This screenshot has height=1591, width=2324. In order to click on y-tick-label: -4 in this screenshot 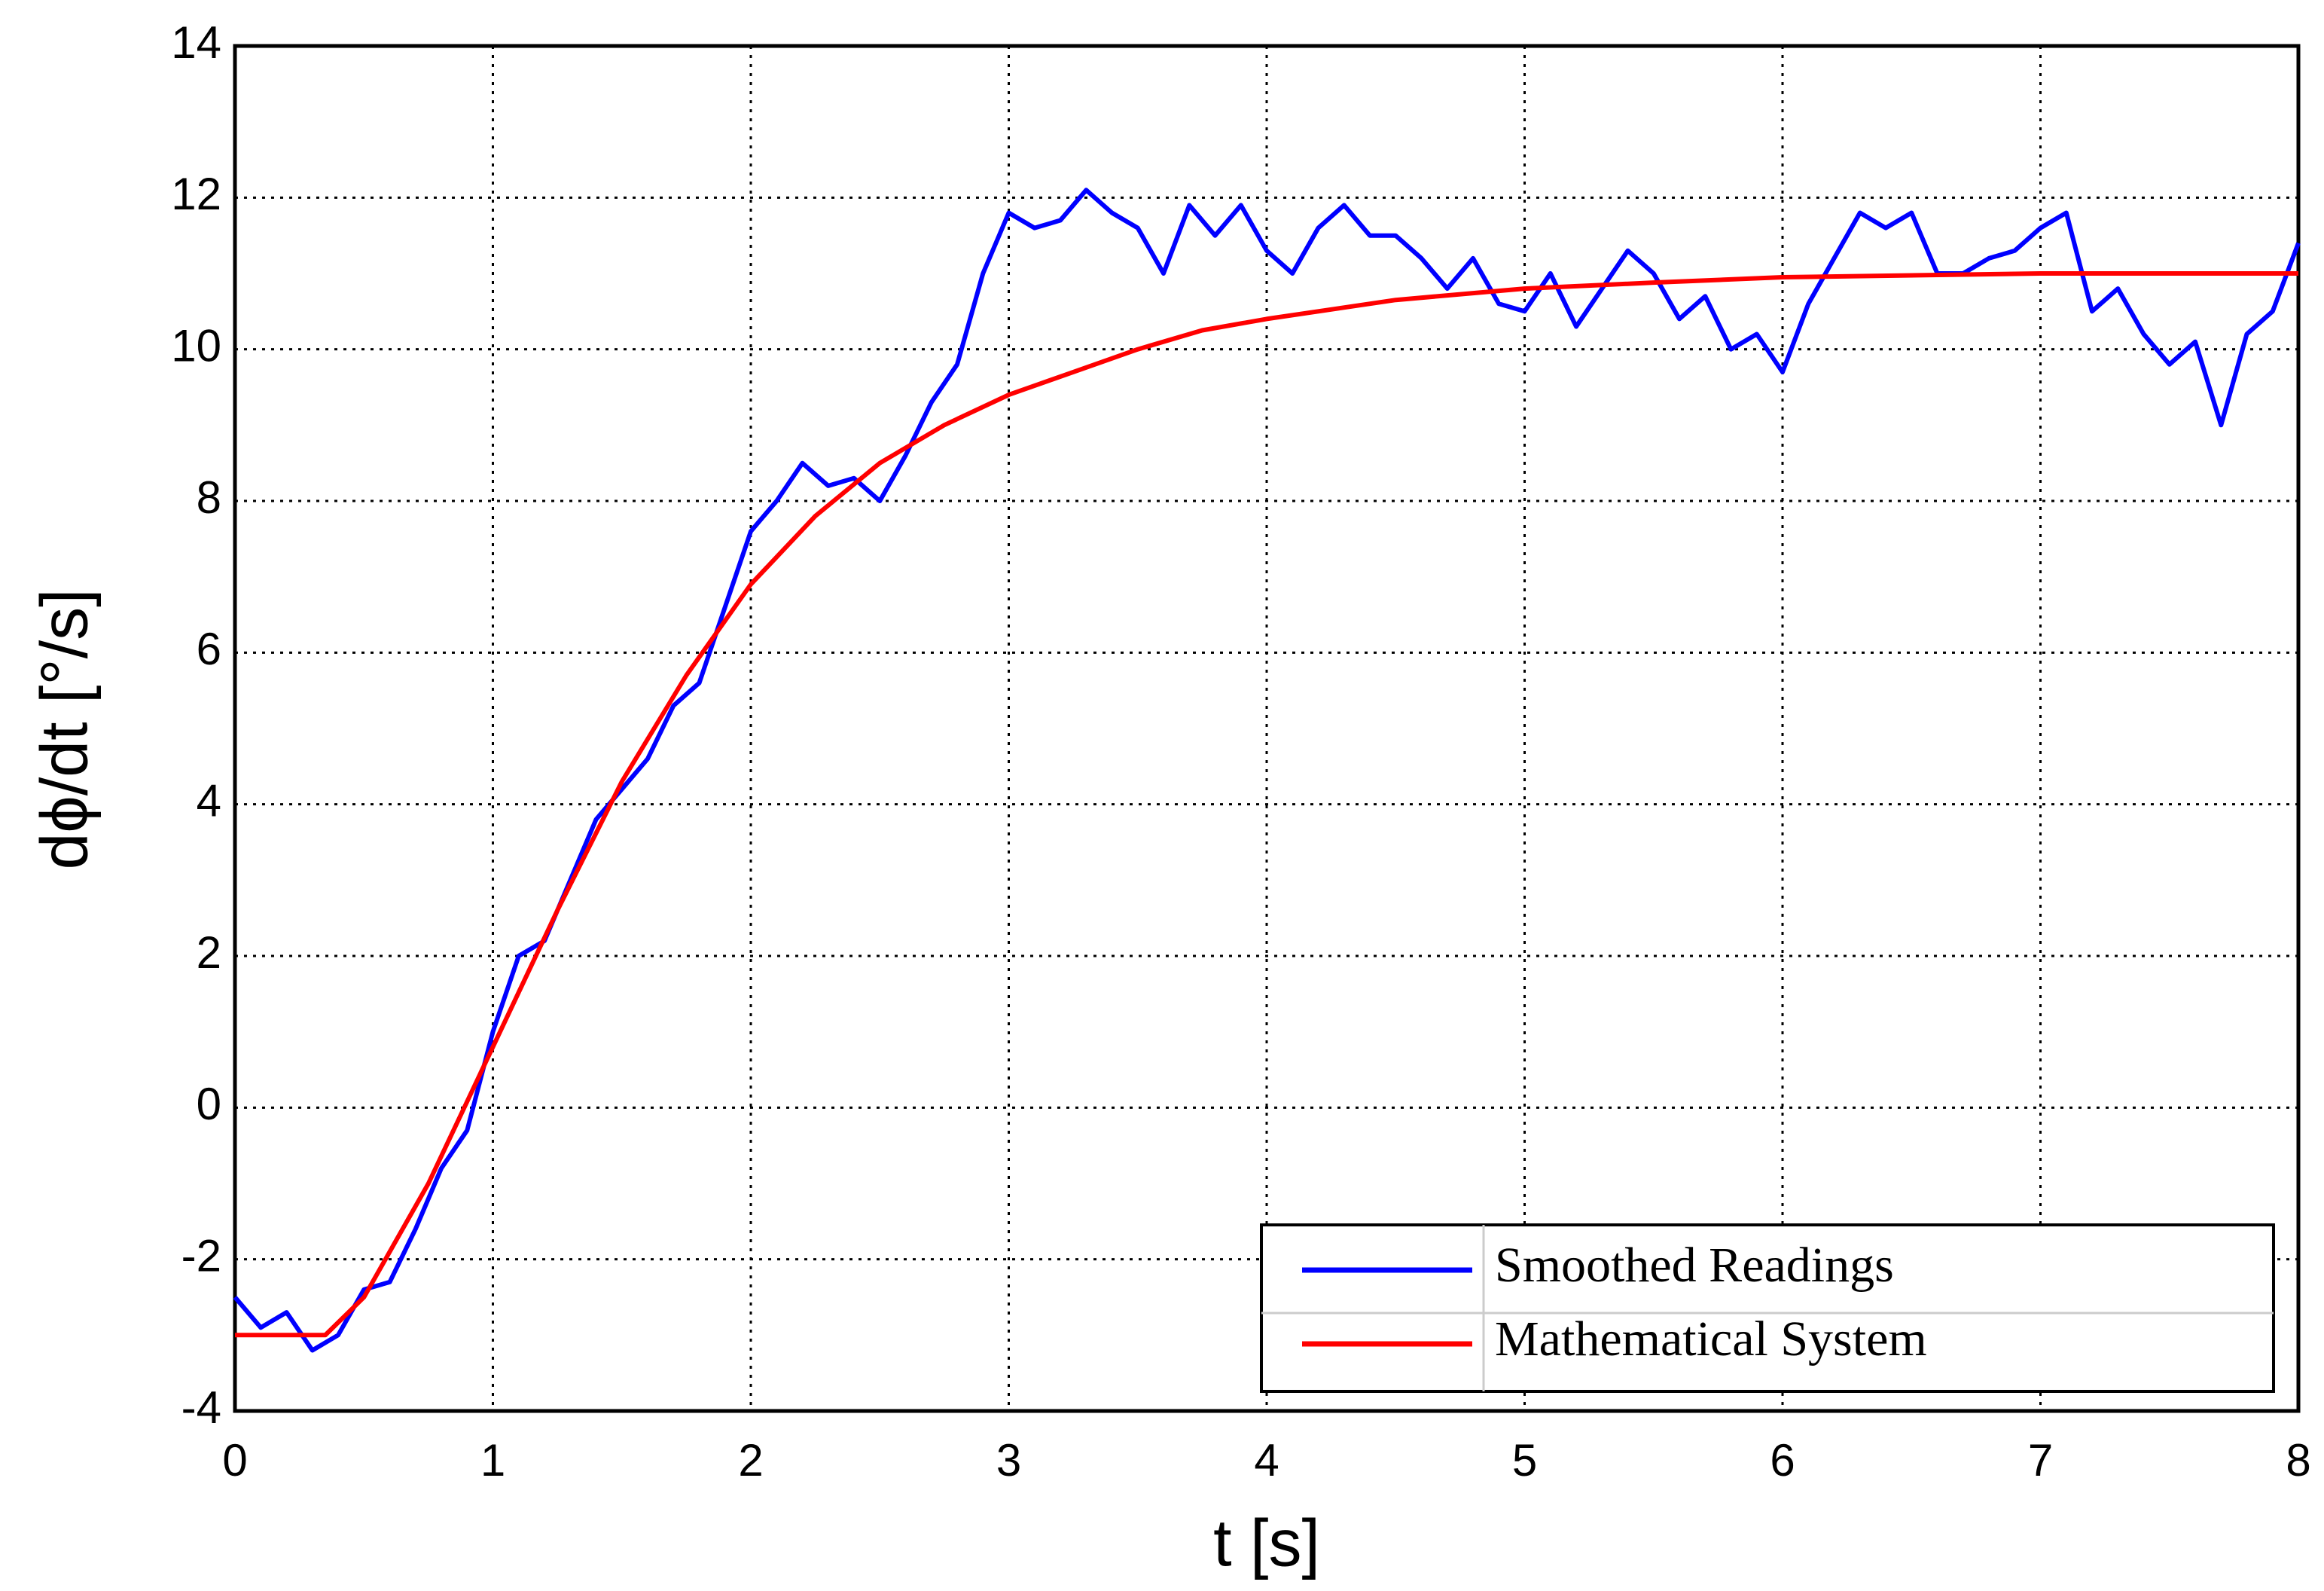, I will do `click(201, 1407)`.